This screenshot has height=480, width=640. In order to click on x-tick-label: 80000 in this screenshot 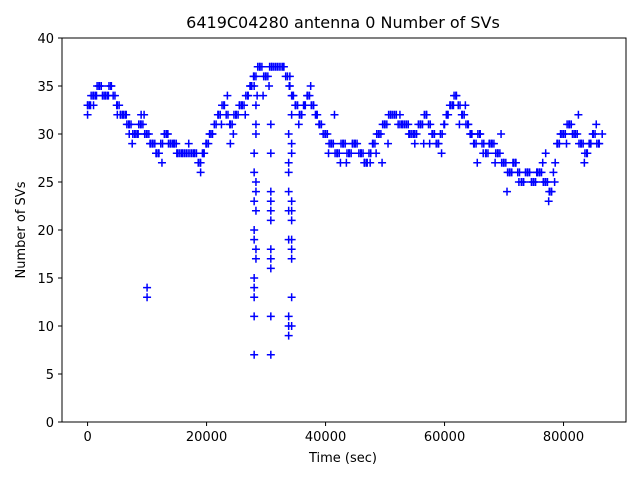, I will do `click(563, 437)`.